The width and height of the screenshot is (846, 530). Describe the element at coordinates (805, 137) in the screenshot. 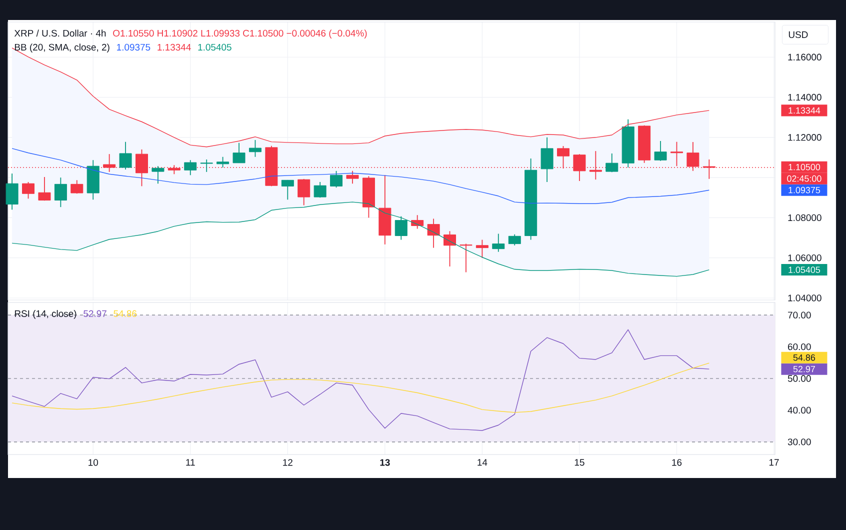

I see `y-tick-label: 1.12000` at that location.